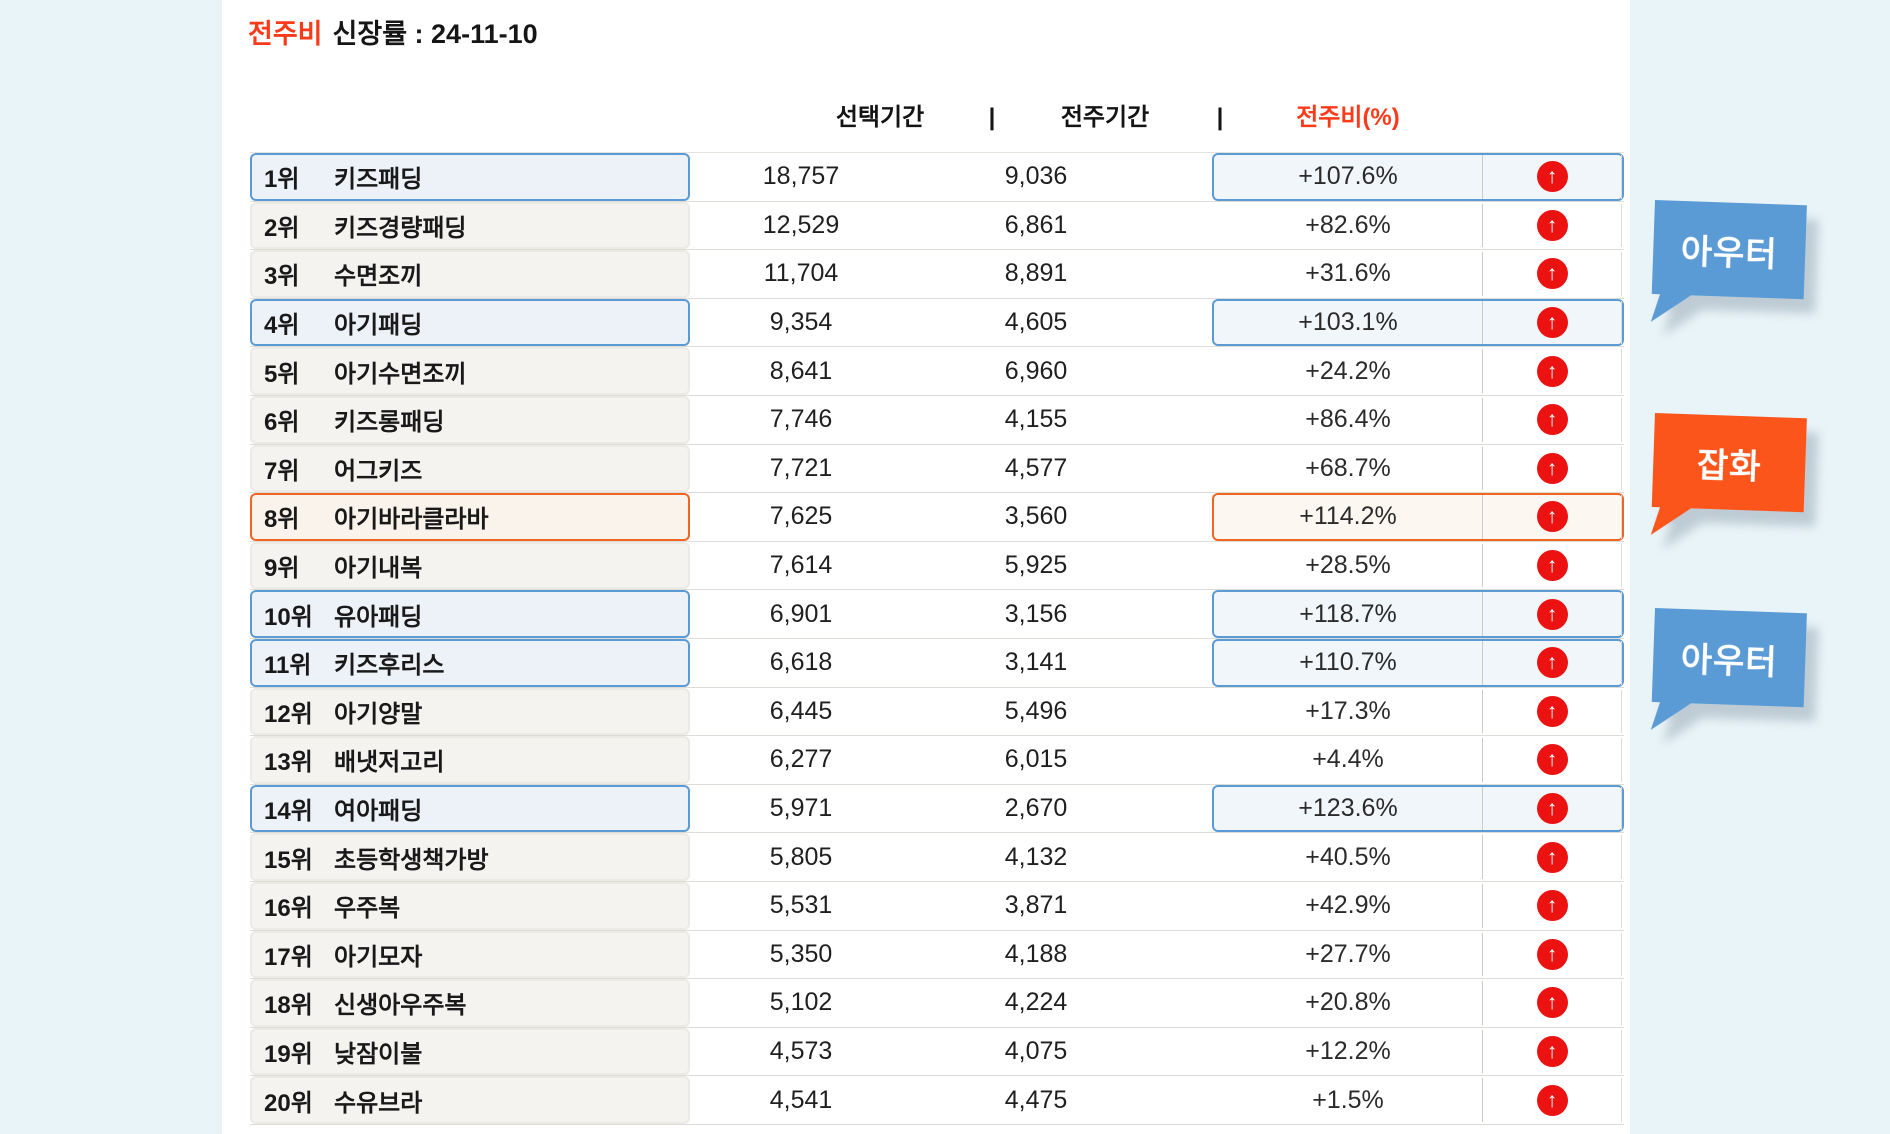 The width and height of the screenshot is (1890, 1134). I want to click on change-percent-value: +118.7%, so click(1348, 613).